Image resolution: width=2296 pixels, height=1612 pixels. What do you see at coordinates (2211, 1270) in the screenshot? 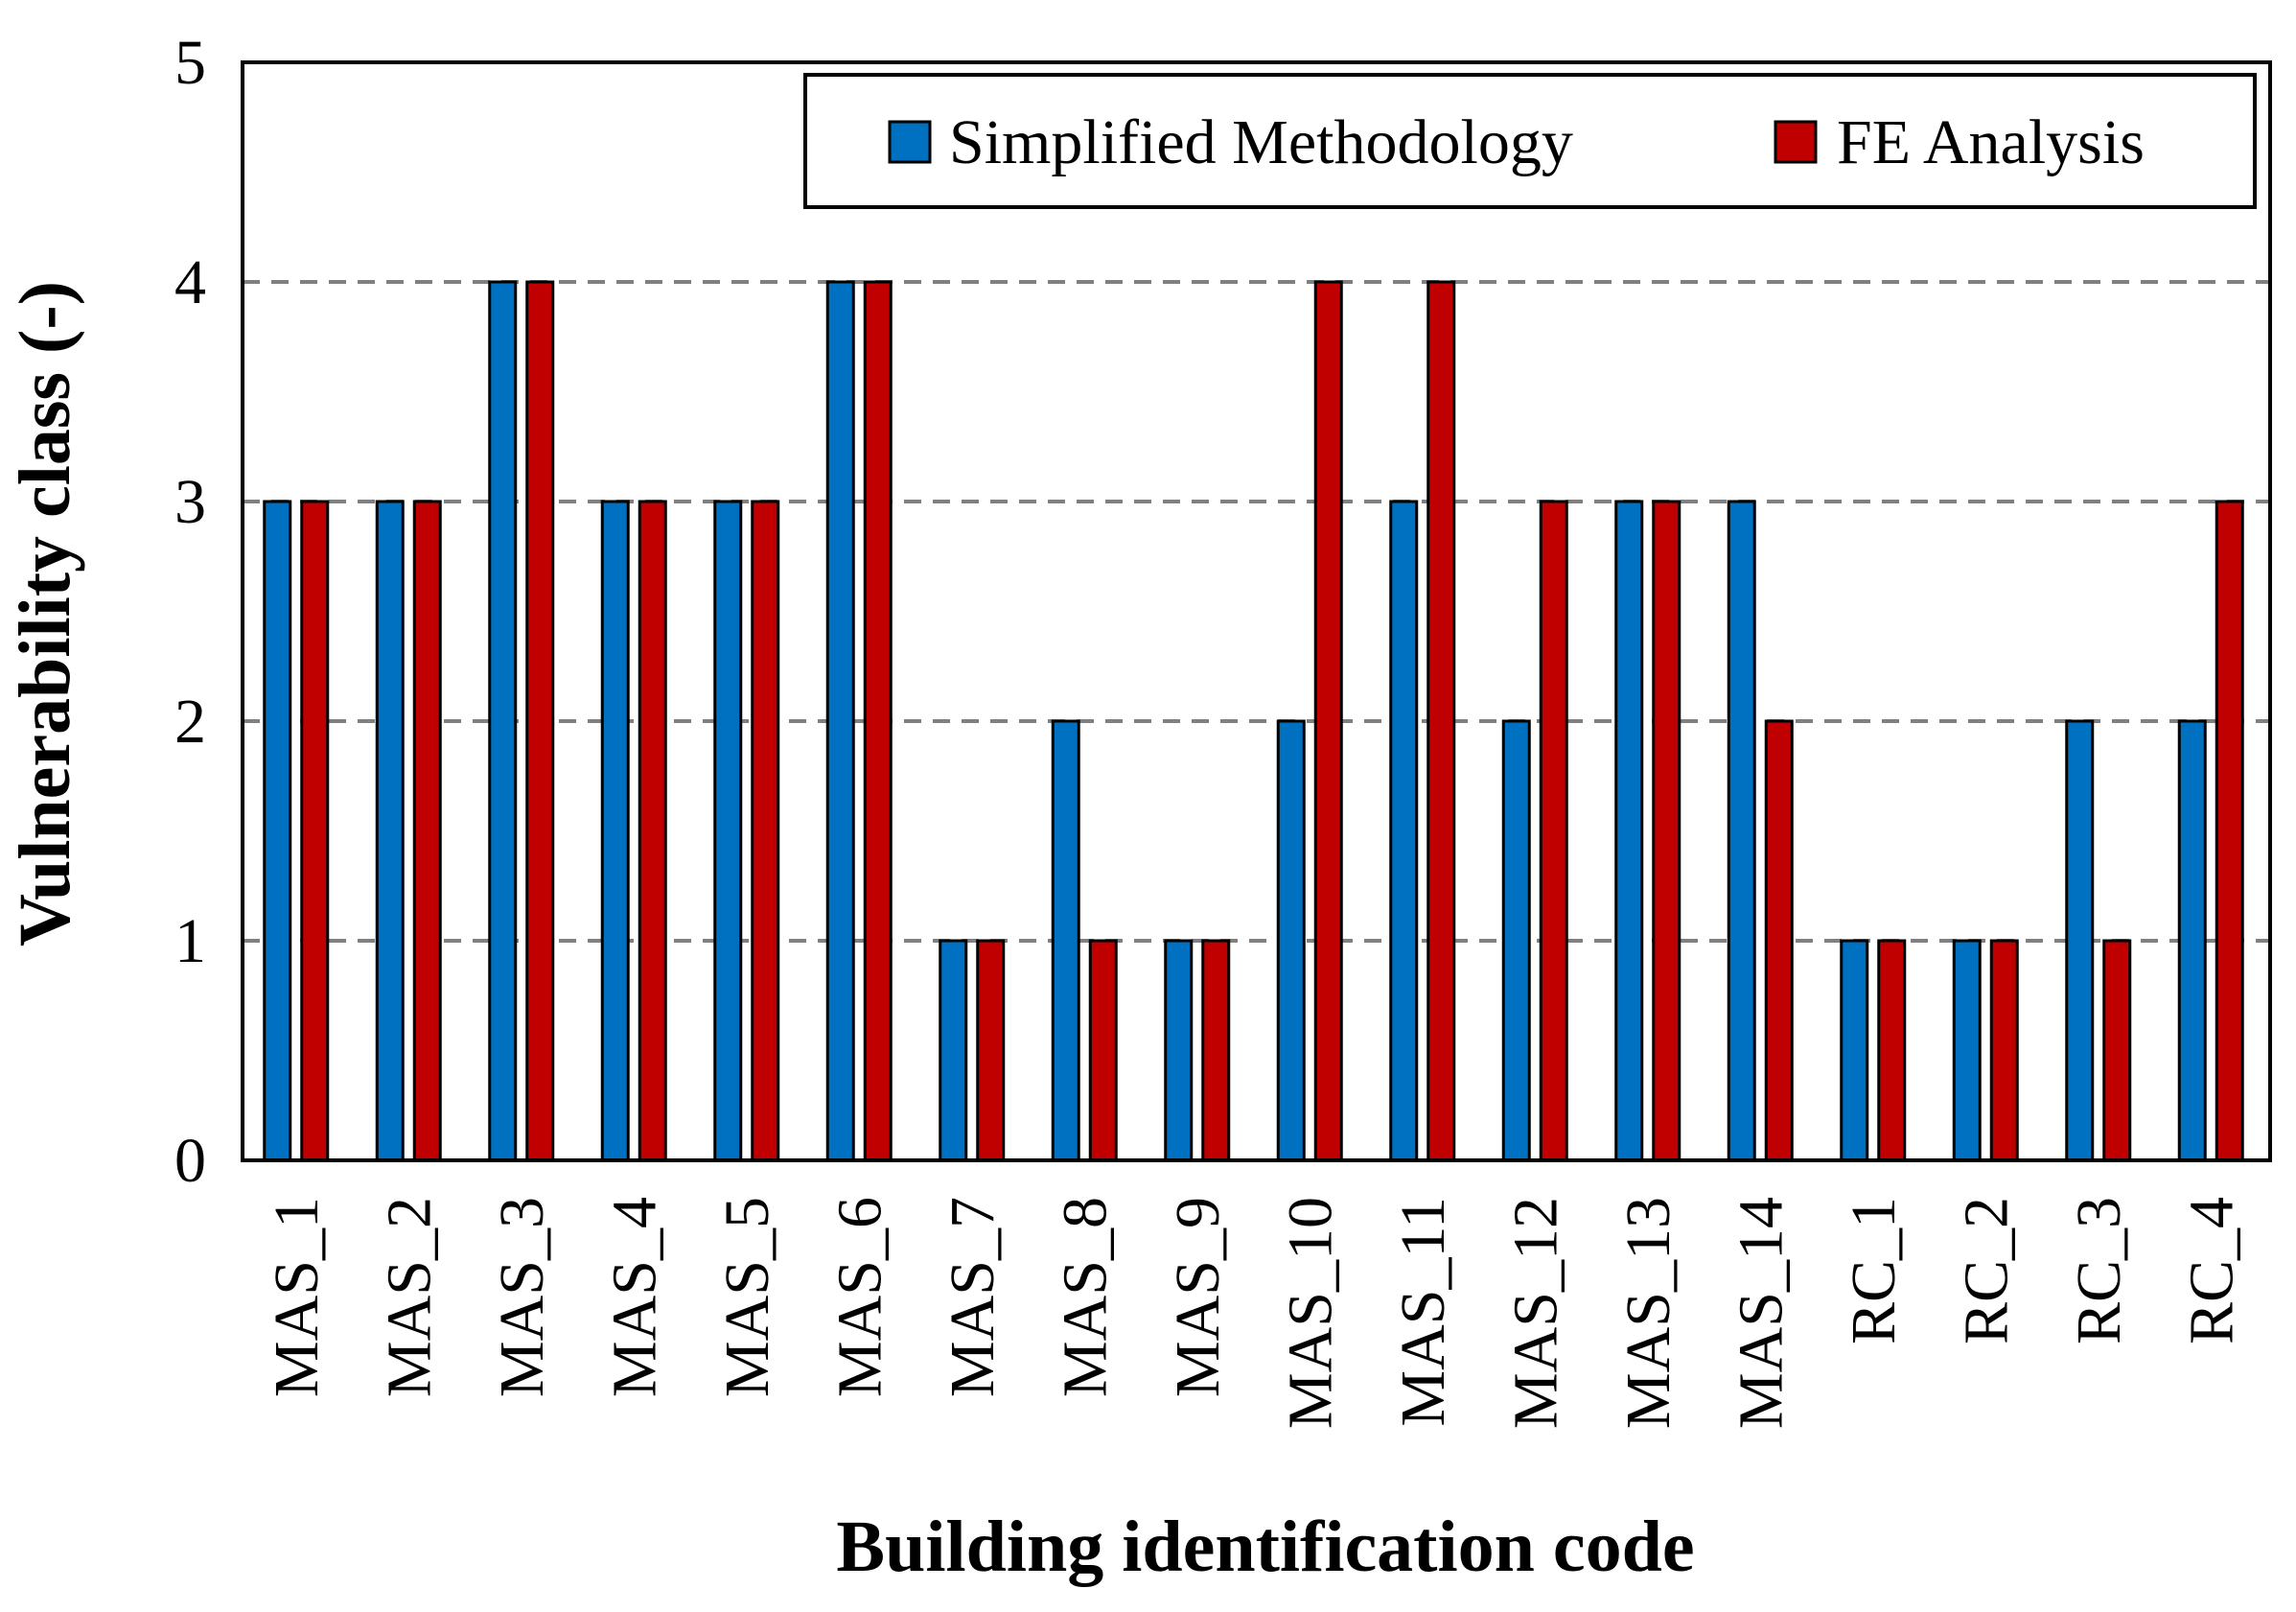
I see `x-tick-label: RC_4` at bounding box center [2211, 1270].